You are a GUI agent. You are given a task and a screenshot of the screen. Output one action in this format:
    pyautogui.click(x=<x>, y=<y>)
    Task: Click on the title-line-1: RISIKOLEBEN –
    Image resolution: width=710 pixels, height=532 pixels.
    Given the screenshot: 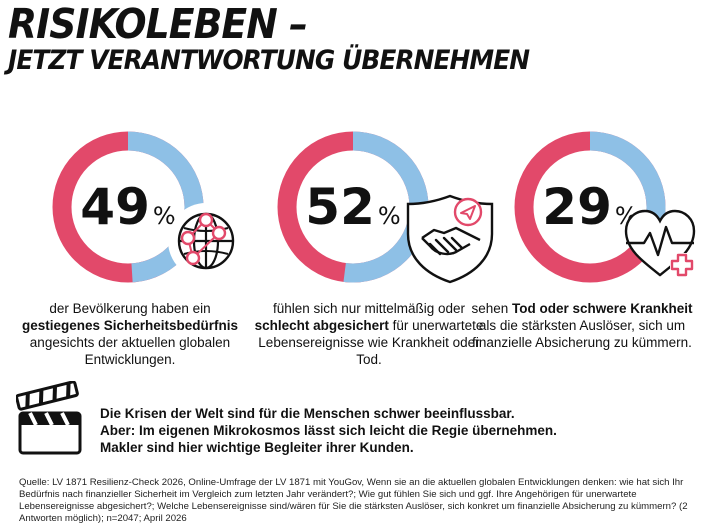 What is the action you would take?
    pyautogui.click(x=158, y=24)
    